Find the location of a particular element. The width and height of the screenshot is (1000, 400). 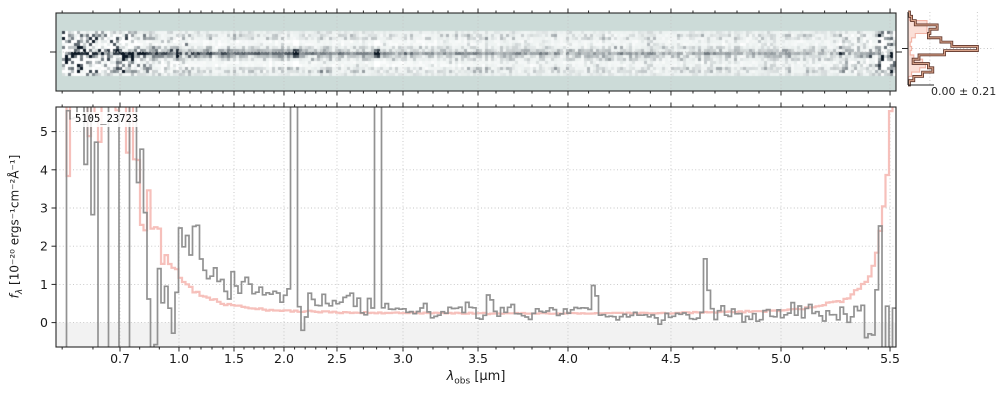

x-tick-label: 4.5 is located at coordinates (671, 358).